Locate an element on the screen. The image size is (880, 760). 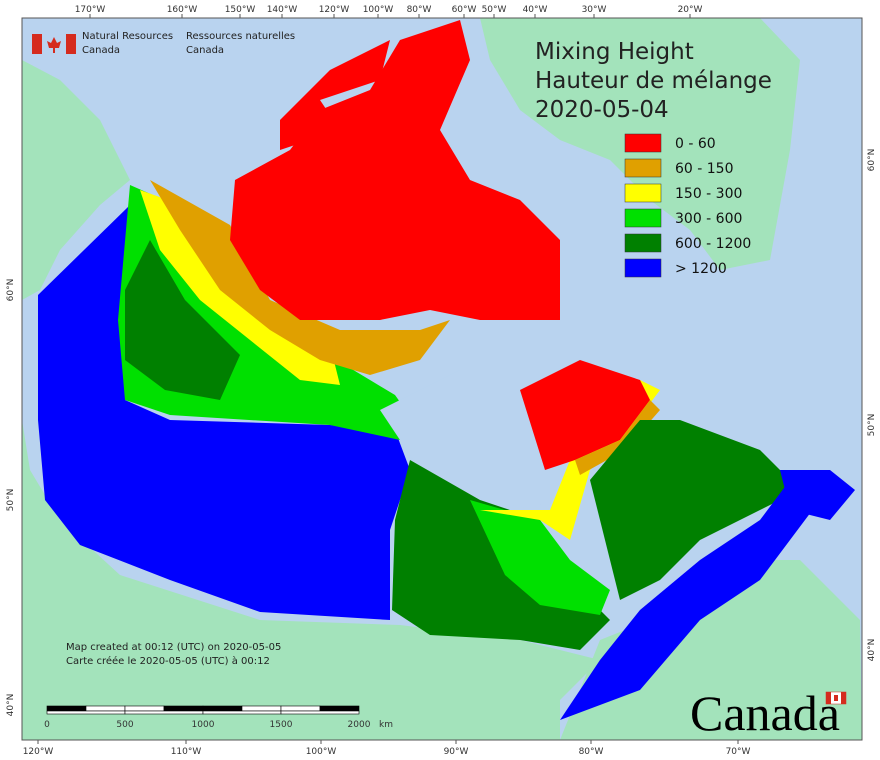
footnote: Map created at 00:12 (UTC) on 2020-05-05 is located at coordinates (173, 647).